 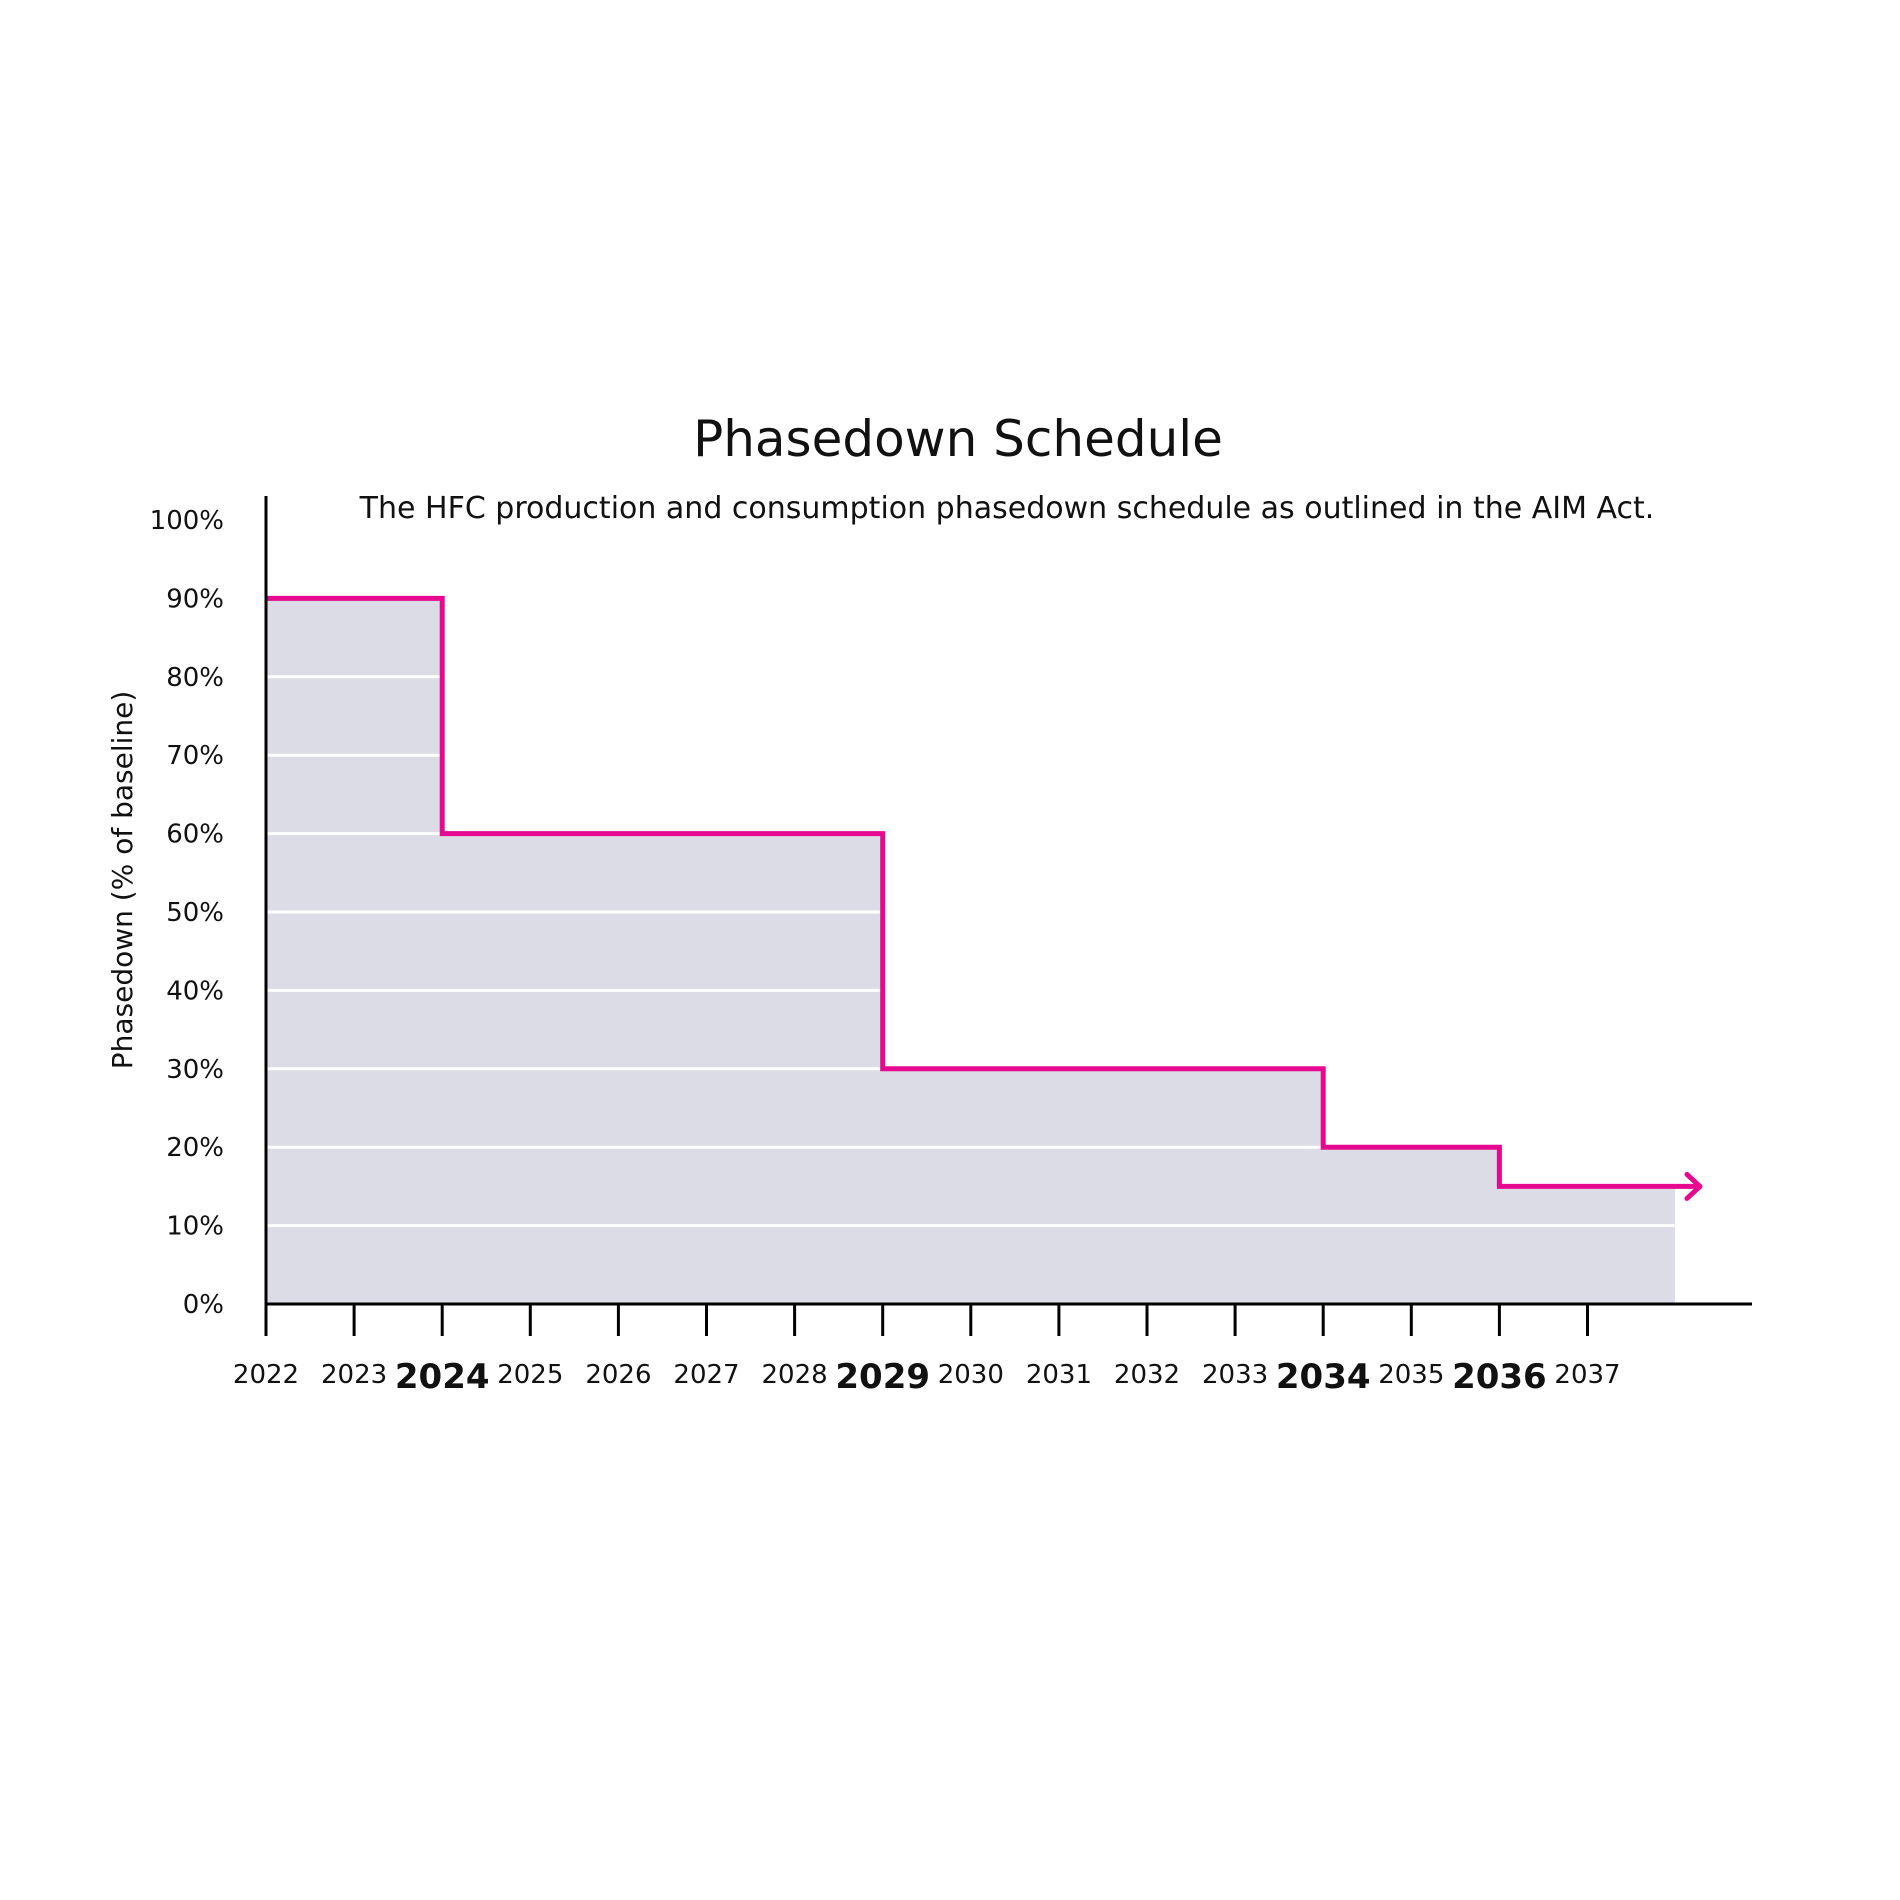 What do you see at coordinates (195, 1070) in the screenshot?
I see `y-tick-label: 30%` at bounding box center [195, 1070].